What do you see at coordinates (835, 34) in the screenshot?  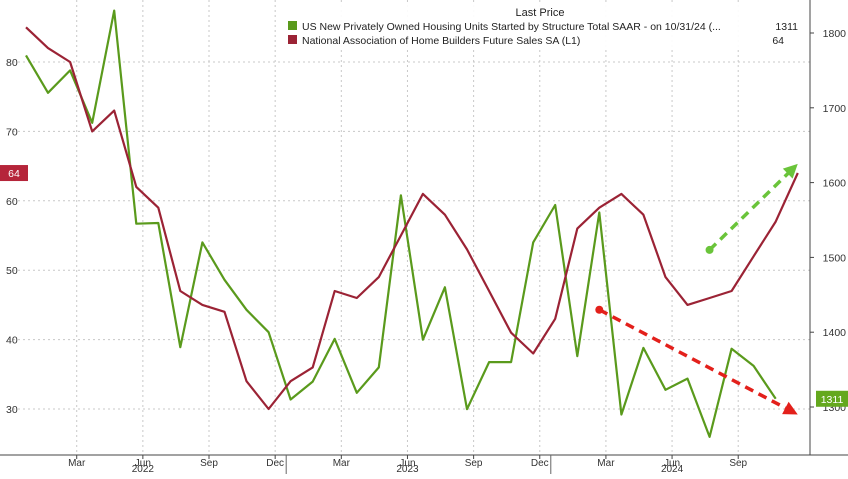 I see `y-right-tick-label: 1800` at bounding box center [835, 34].